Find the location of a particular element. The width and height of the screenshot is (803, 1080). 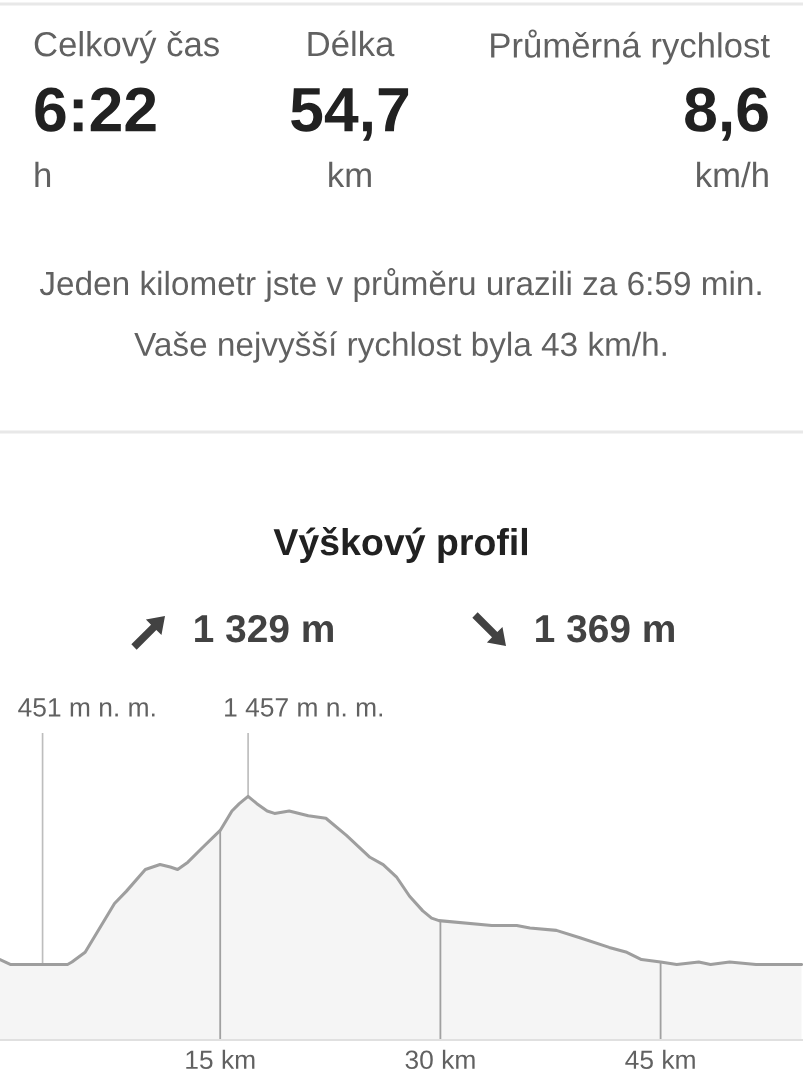

text: km is located at coordinates (350, 174).